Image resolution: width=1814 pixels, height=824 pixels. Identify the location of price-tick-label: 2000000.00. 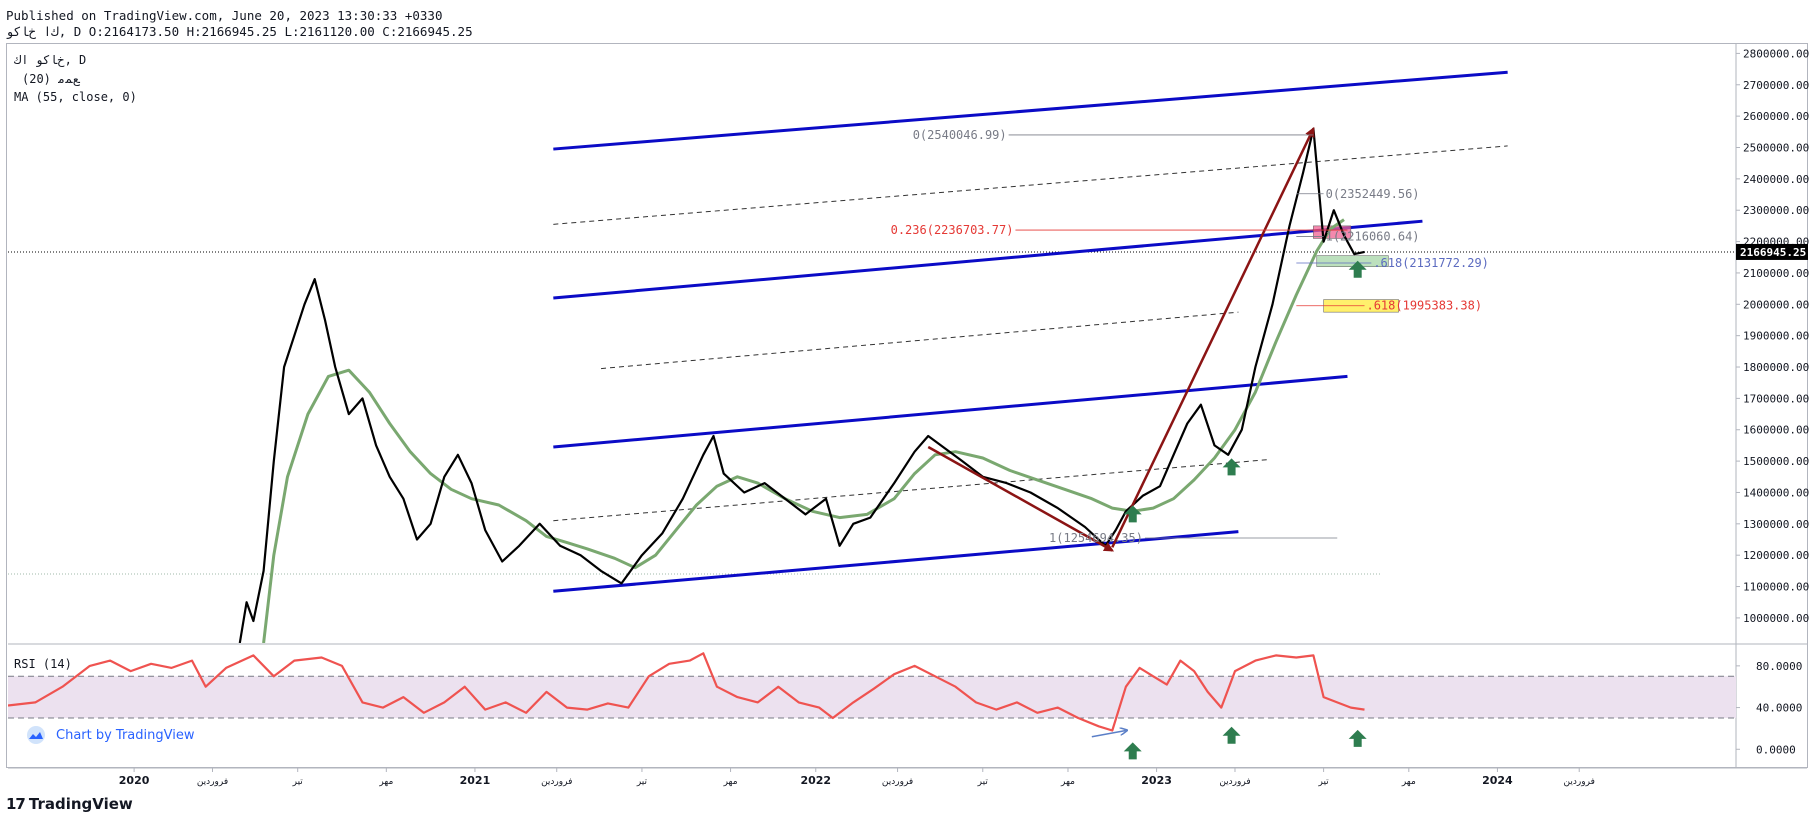
(1776, 304).